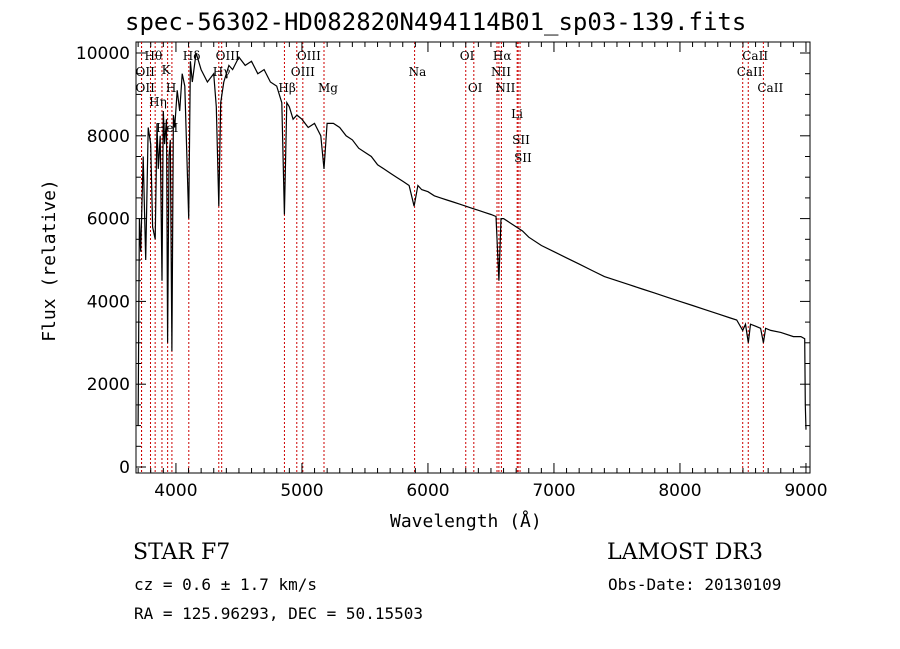 This screenshot has width=900, height=649. I want to click on spectral-line-label: H, so click(171, 88).